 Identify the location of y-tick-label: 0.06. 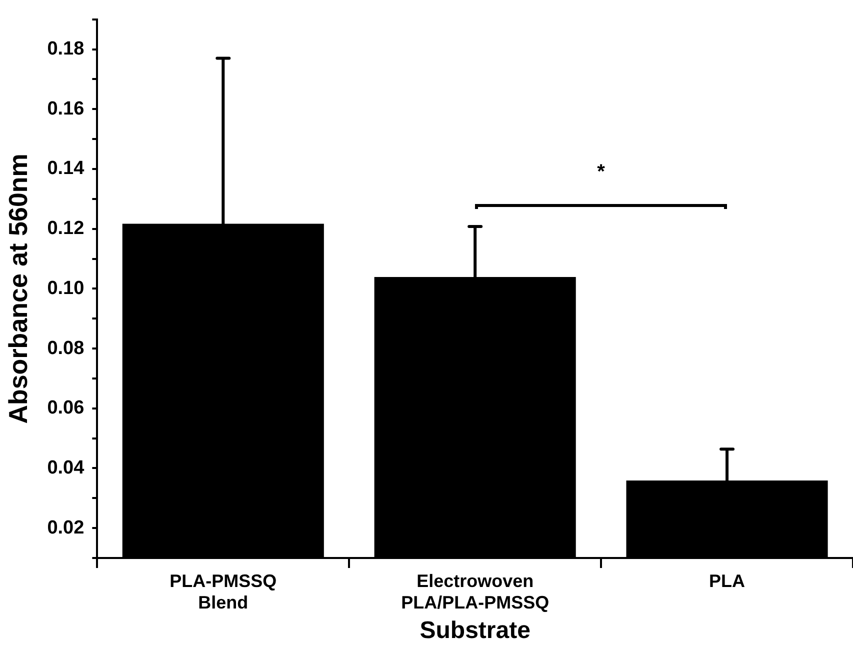
(65, 408).